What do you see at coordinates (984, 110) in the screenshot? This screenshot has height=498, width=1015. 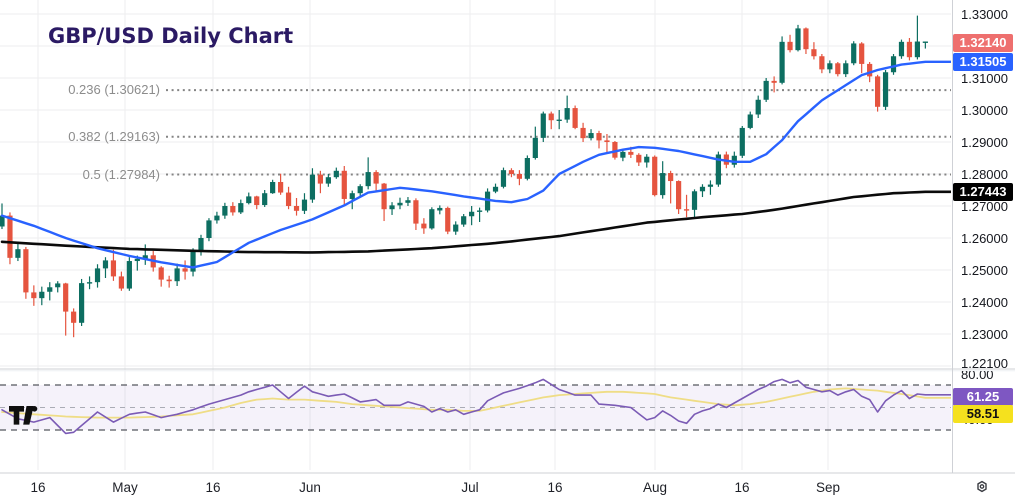 I see `price-tick: 1.30000` at bounding box center [984, 110].